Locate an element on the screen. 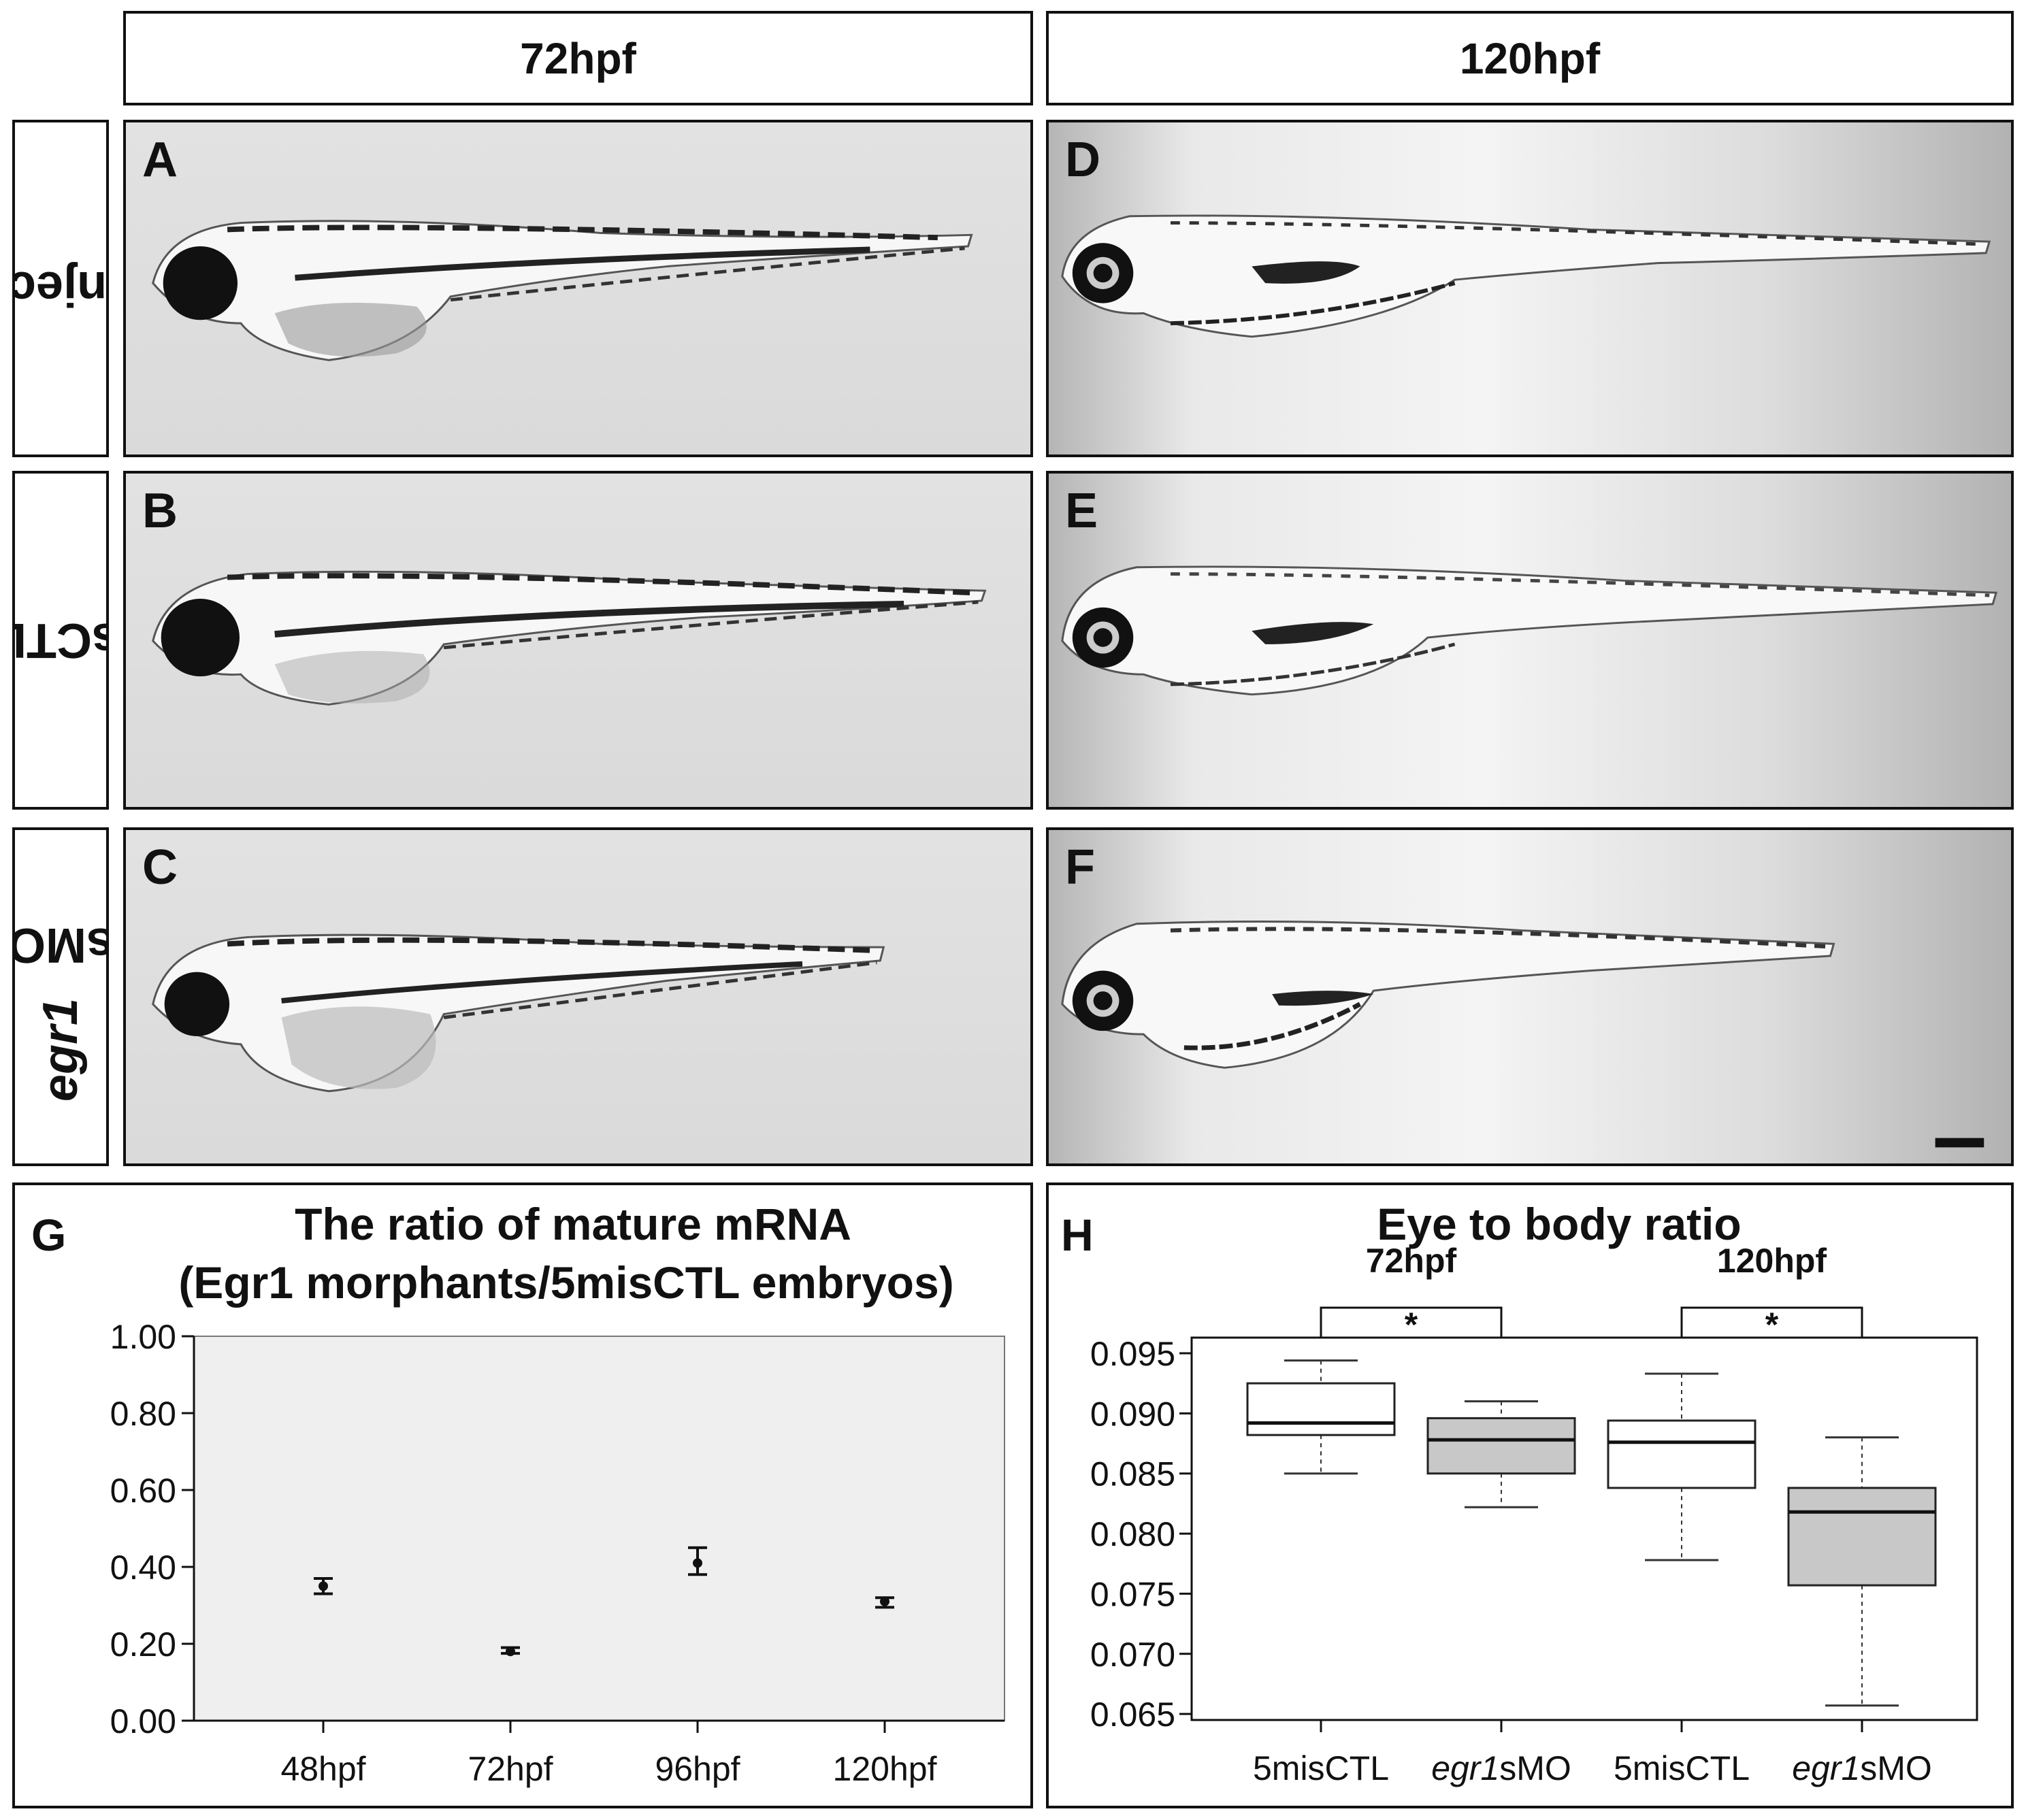 This screenshot has height=1820, width=2026. y-tick-label: 0.80 is located at coordinates (143, 1414).